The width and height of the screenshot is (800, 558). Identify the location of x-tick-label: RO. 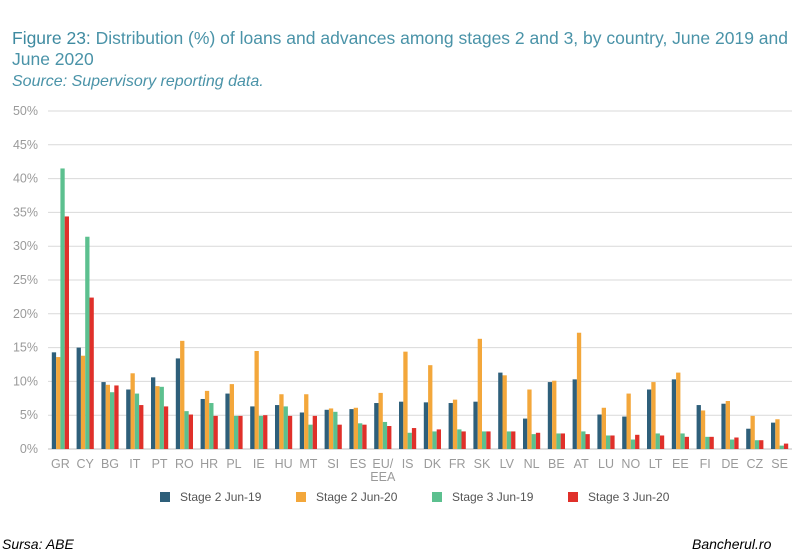
(184, 464).